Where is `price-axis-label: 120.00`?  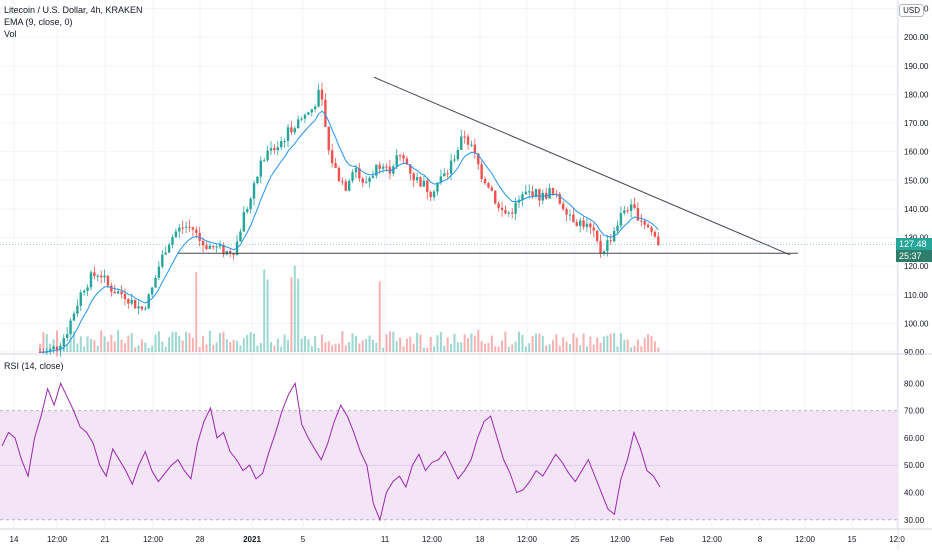 price-axis-label: 120.00 is located at coordinates (916, 266).